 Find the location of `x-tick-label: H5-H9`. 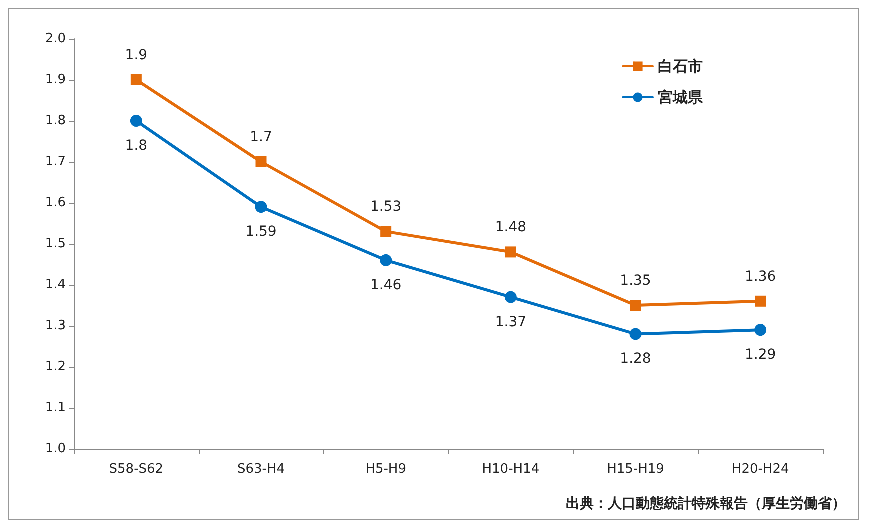

x-tick-label: H5-H9 is located at coordinates (386, 469).